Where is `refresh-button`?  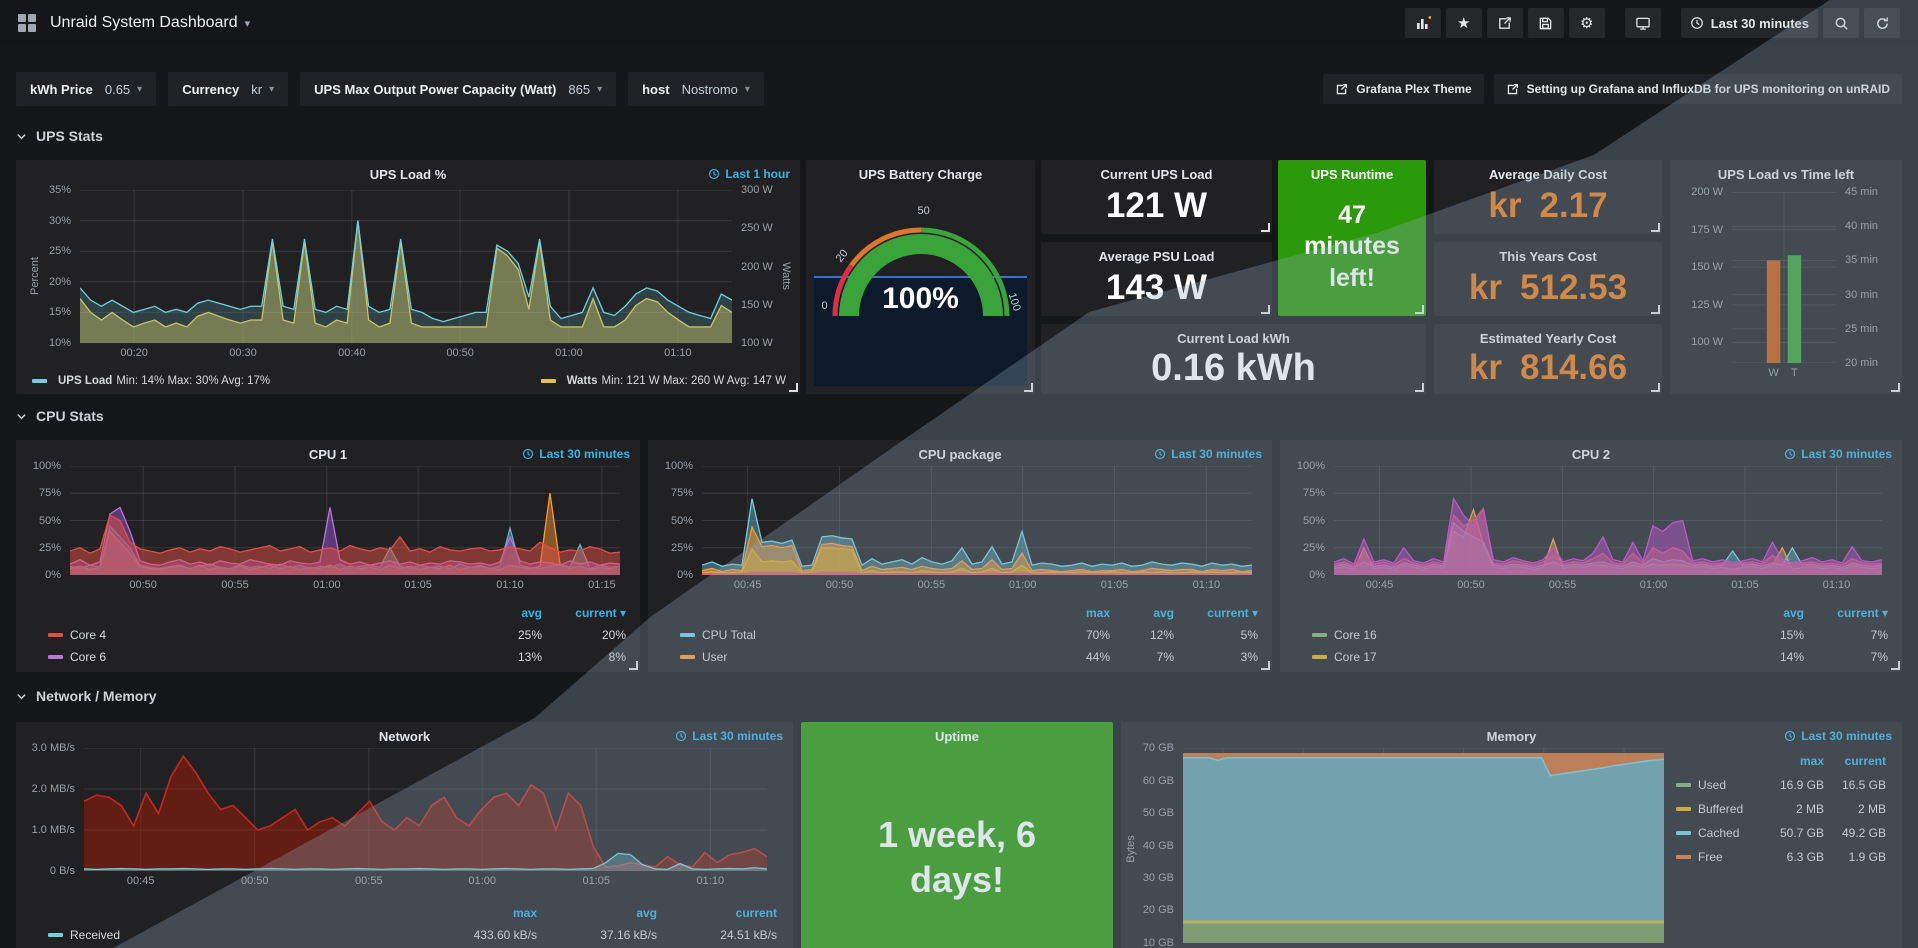
refresh-button is located at coordinates (1882, 23).